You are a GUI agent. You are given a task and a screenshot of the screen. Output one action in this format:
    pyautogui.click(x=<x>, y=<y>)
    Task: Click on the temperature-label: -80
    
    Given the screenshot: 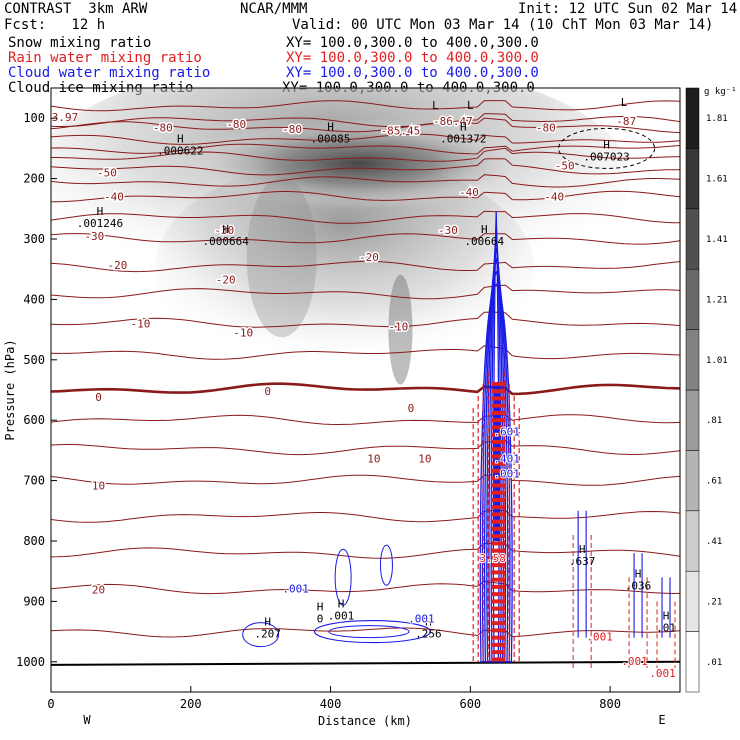 What is the action you would take?
    pyautogui.click(x=546, y=127)
    